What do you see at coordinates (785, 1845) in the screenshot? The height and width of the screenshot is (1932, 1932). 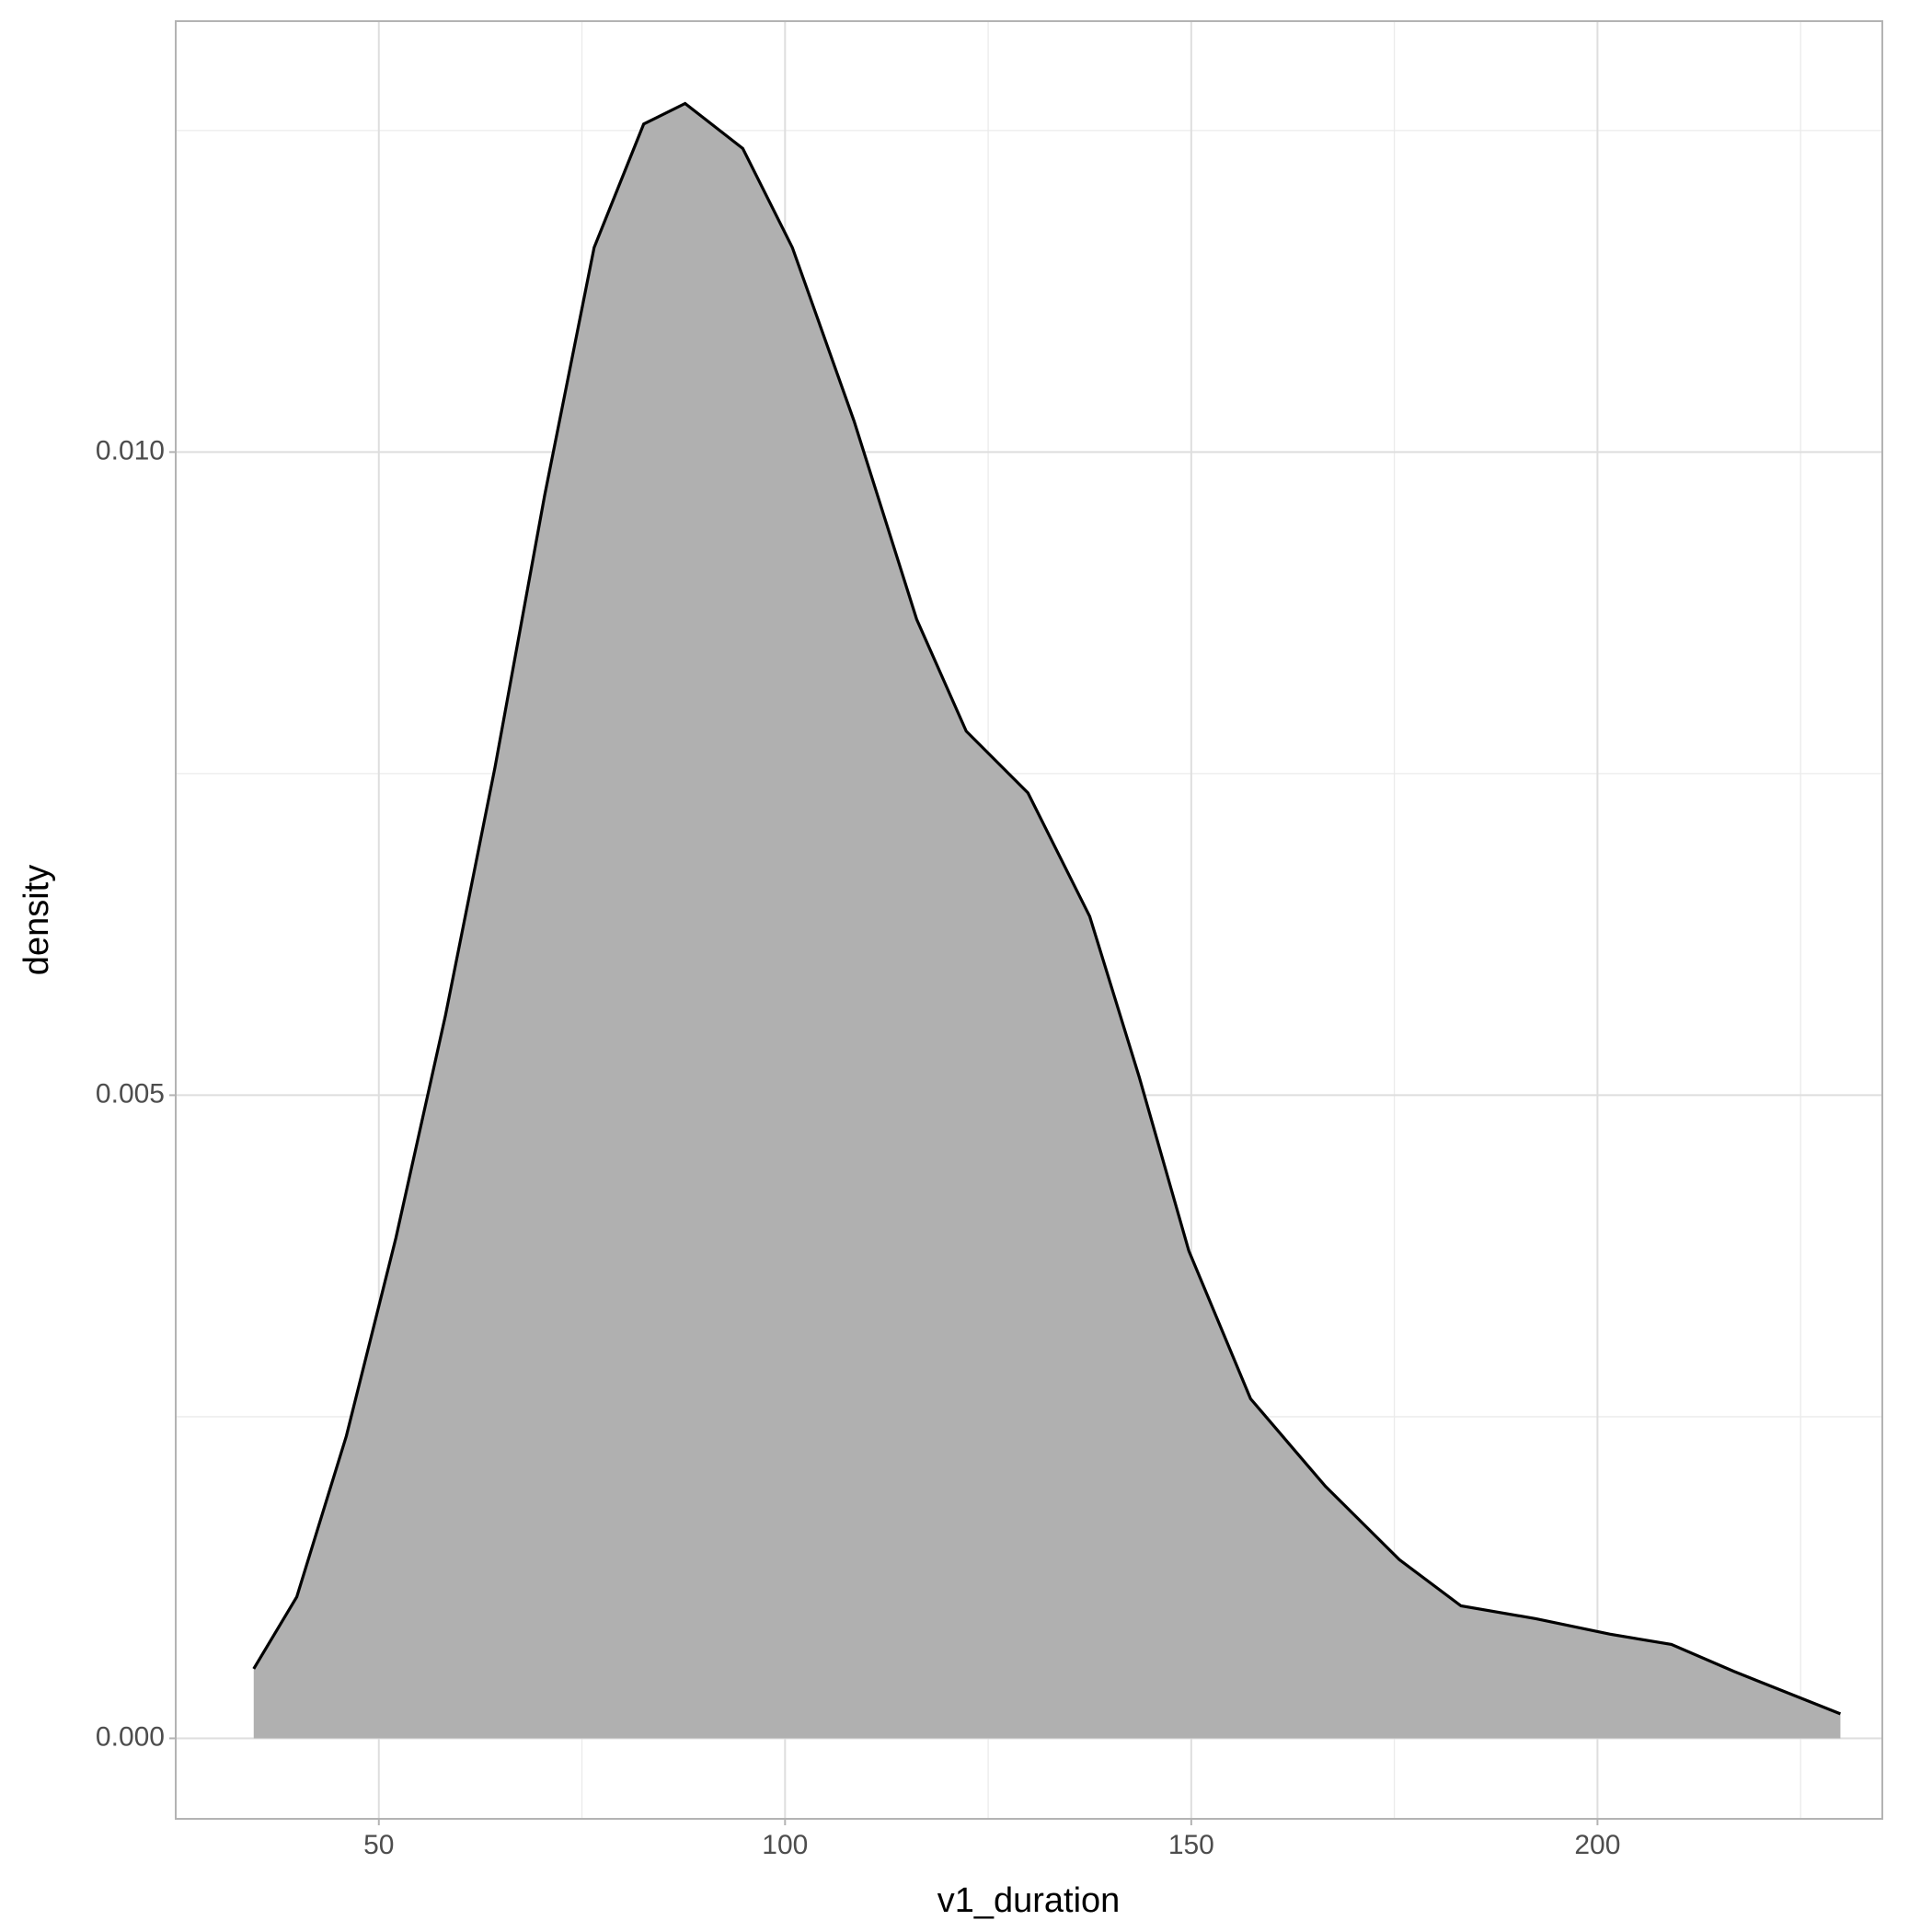 I see `x-tick-label: 100` at bounding box center [785, 1845].